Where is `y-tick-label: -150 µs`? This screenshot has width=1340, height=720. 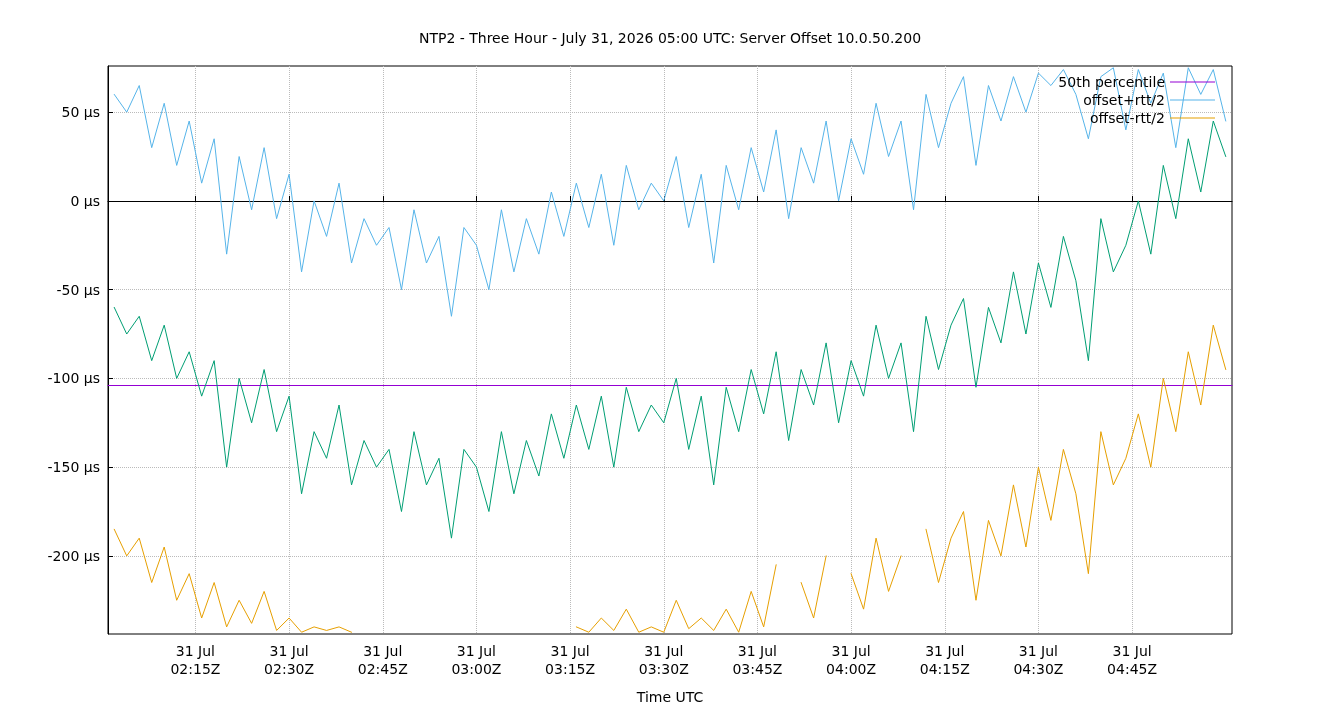 y-tick-label: -150 µs is located at coordinates (73, 467).